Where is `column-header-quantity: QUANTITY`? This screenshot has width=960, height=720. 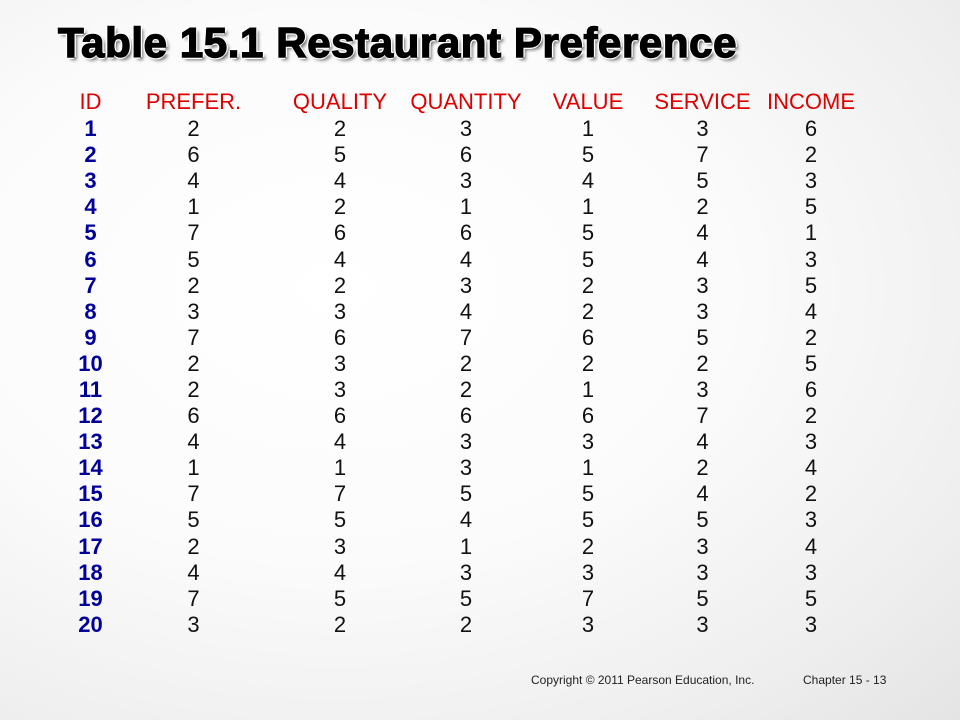
column-header-quantity: QUANTITY is located at coordinates (466, 101).